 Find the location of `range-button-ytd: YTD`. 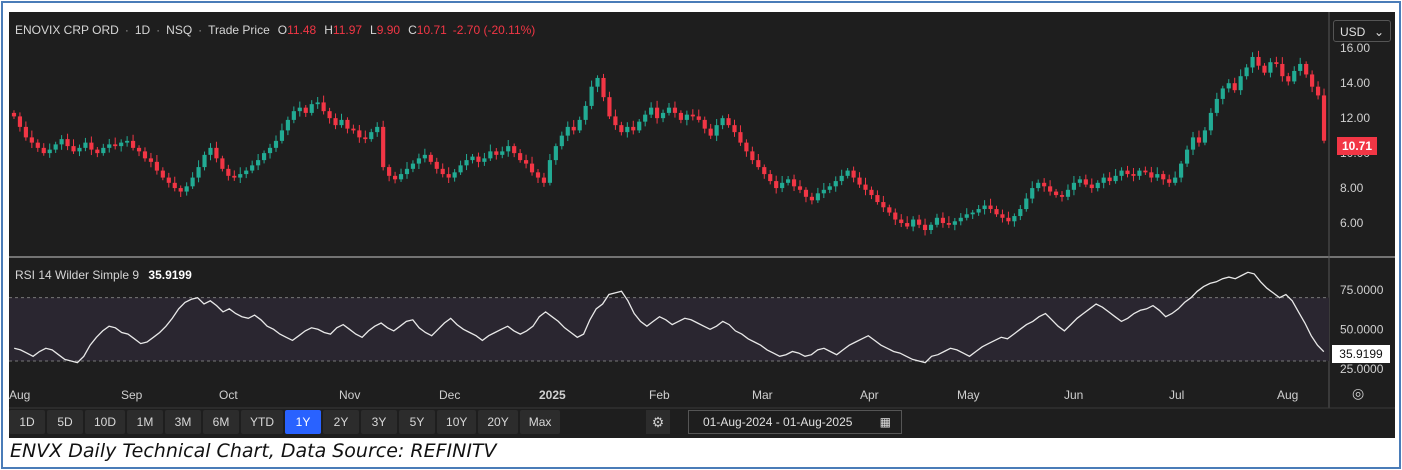

range-button-ytd: YTD is located at coordinates (262, 422).